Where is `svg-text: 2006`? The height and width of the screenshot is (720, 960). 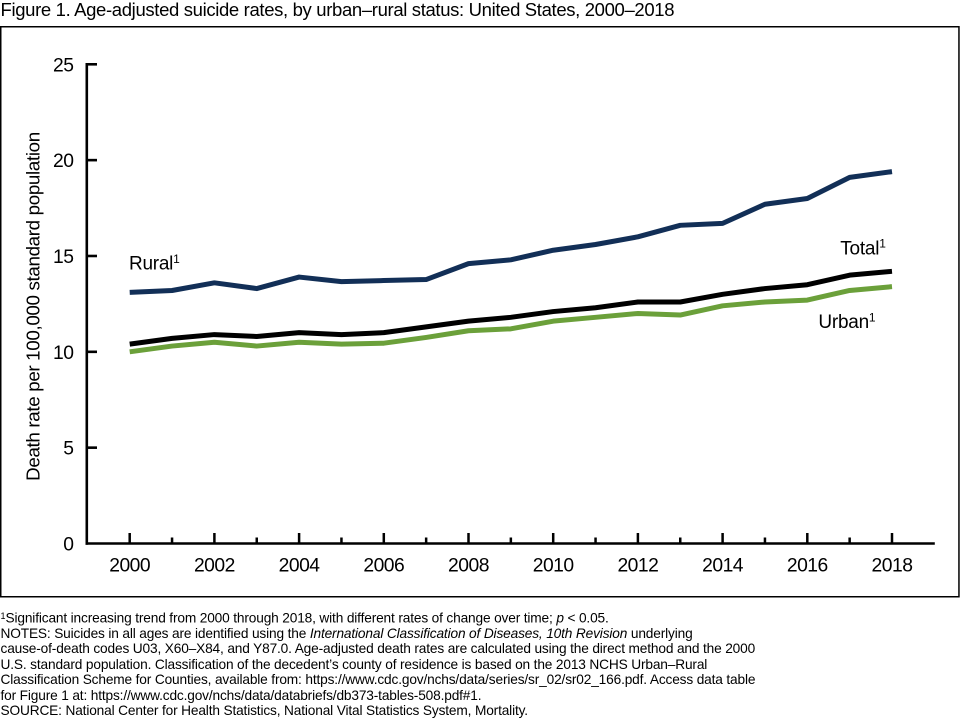 svg-text: 2006 is located at coordinates (383, 566).